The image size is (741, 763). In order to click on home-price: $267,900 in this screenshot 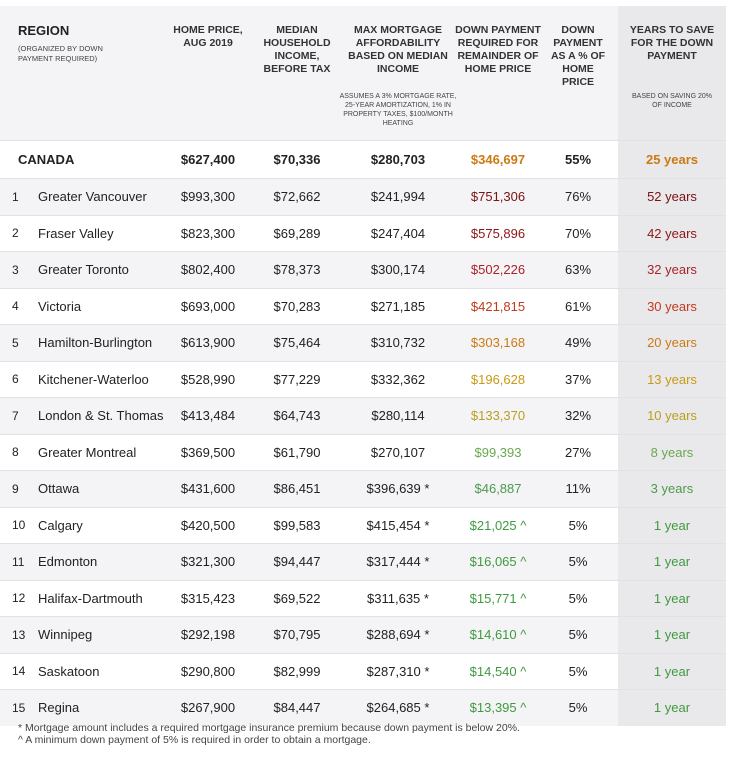, I will do `click(208, 708)`.